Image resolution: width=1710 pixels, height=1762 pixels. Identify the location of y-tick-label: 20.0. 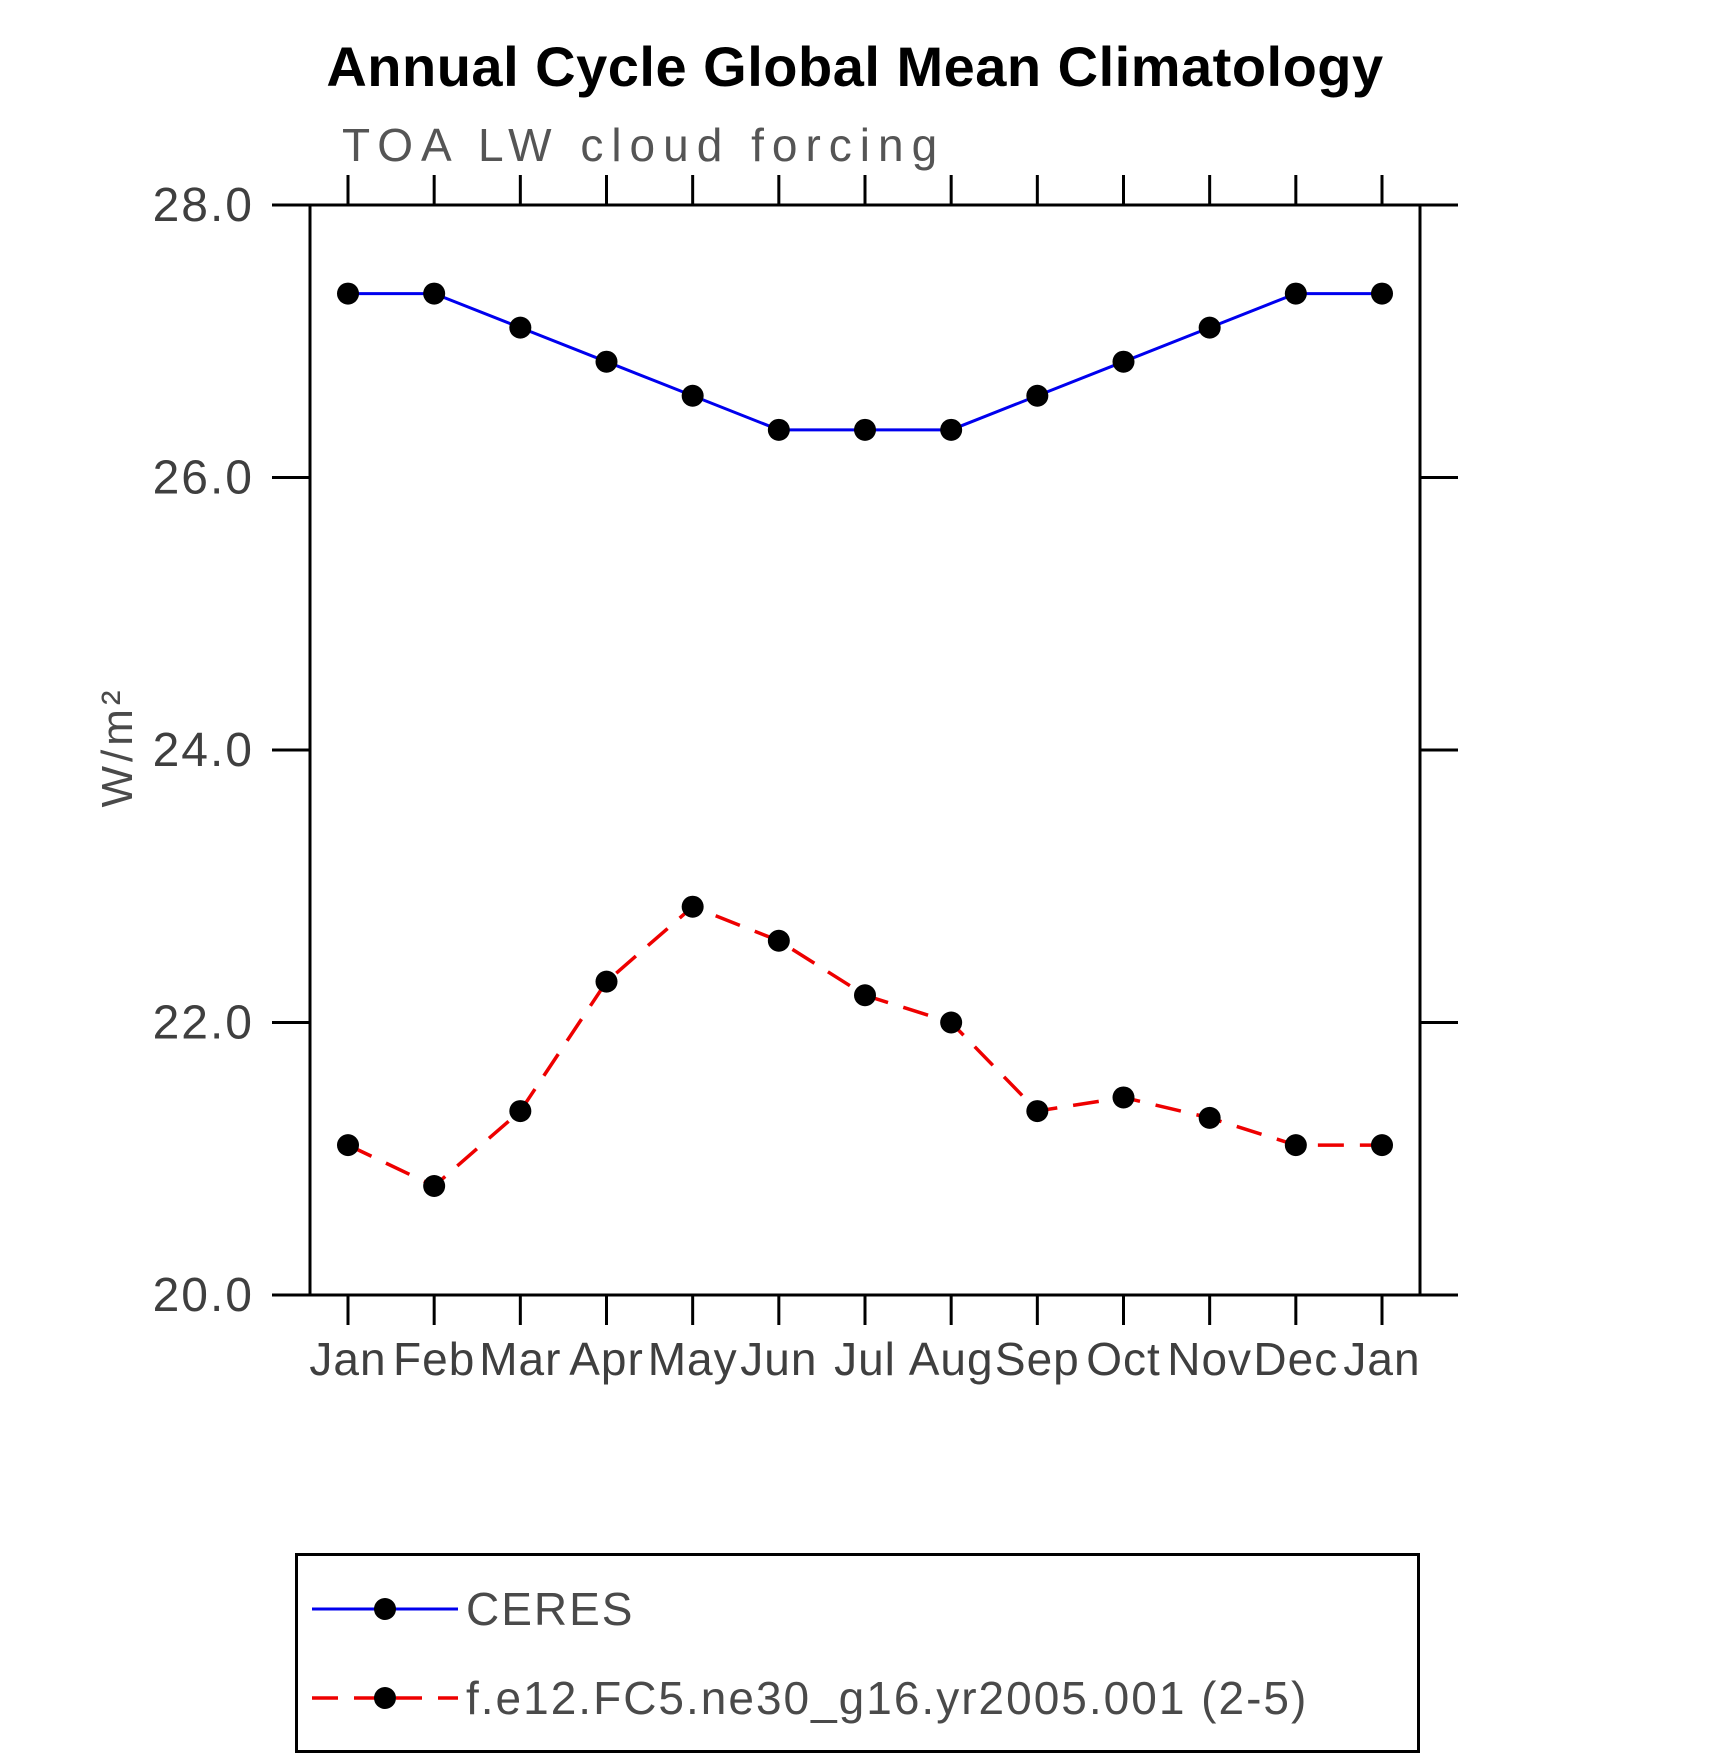
(203, 1295).